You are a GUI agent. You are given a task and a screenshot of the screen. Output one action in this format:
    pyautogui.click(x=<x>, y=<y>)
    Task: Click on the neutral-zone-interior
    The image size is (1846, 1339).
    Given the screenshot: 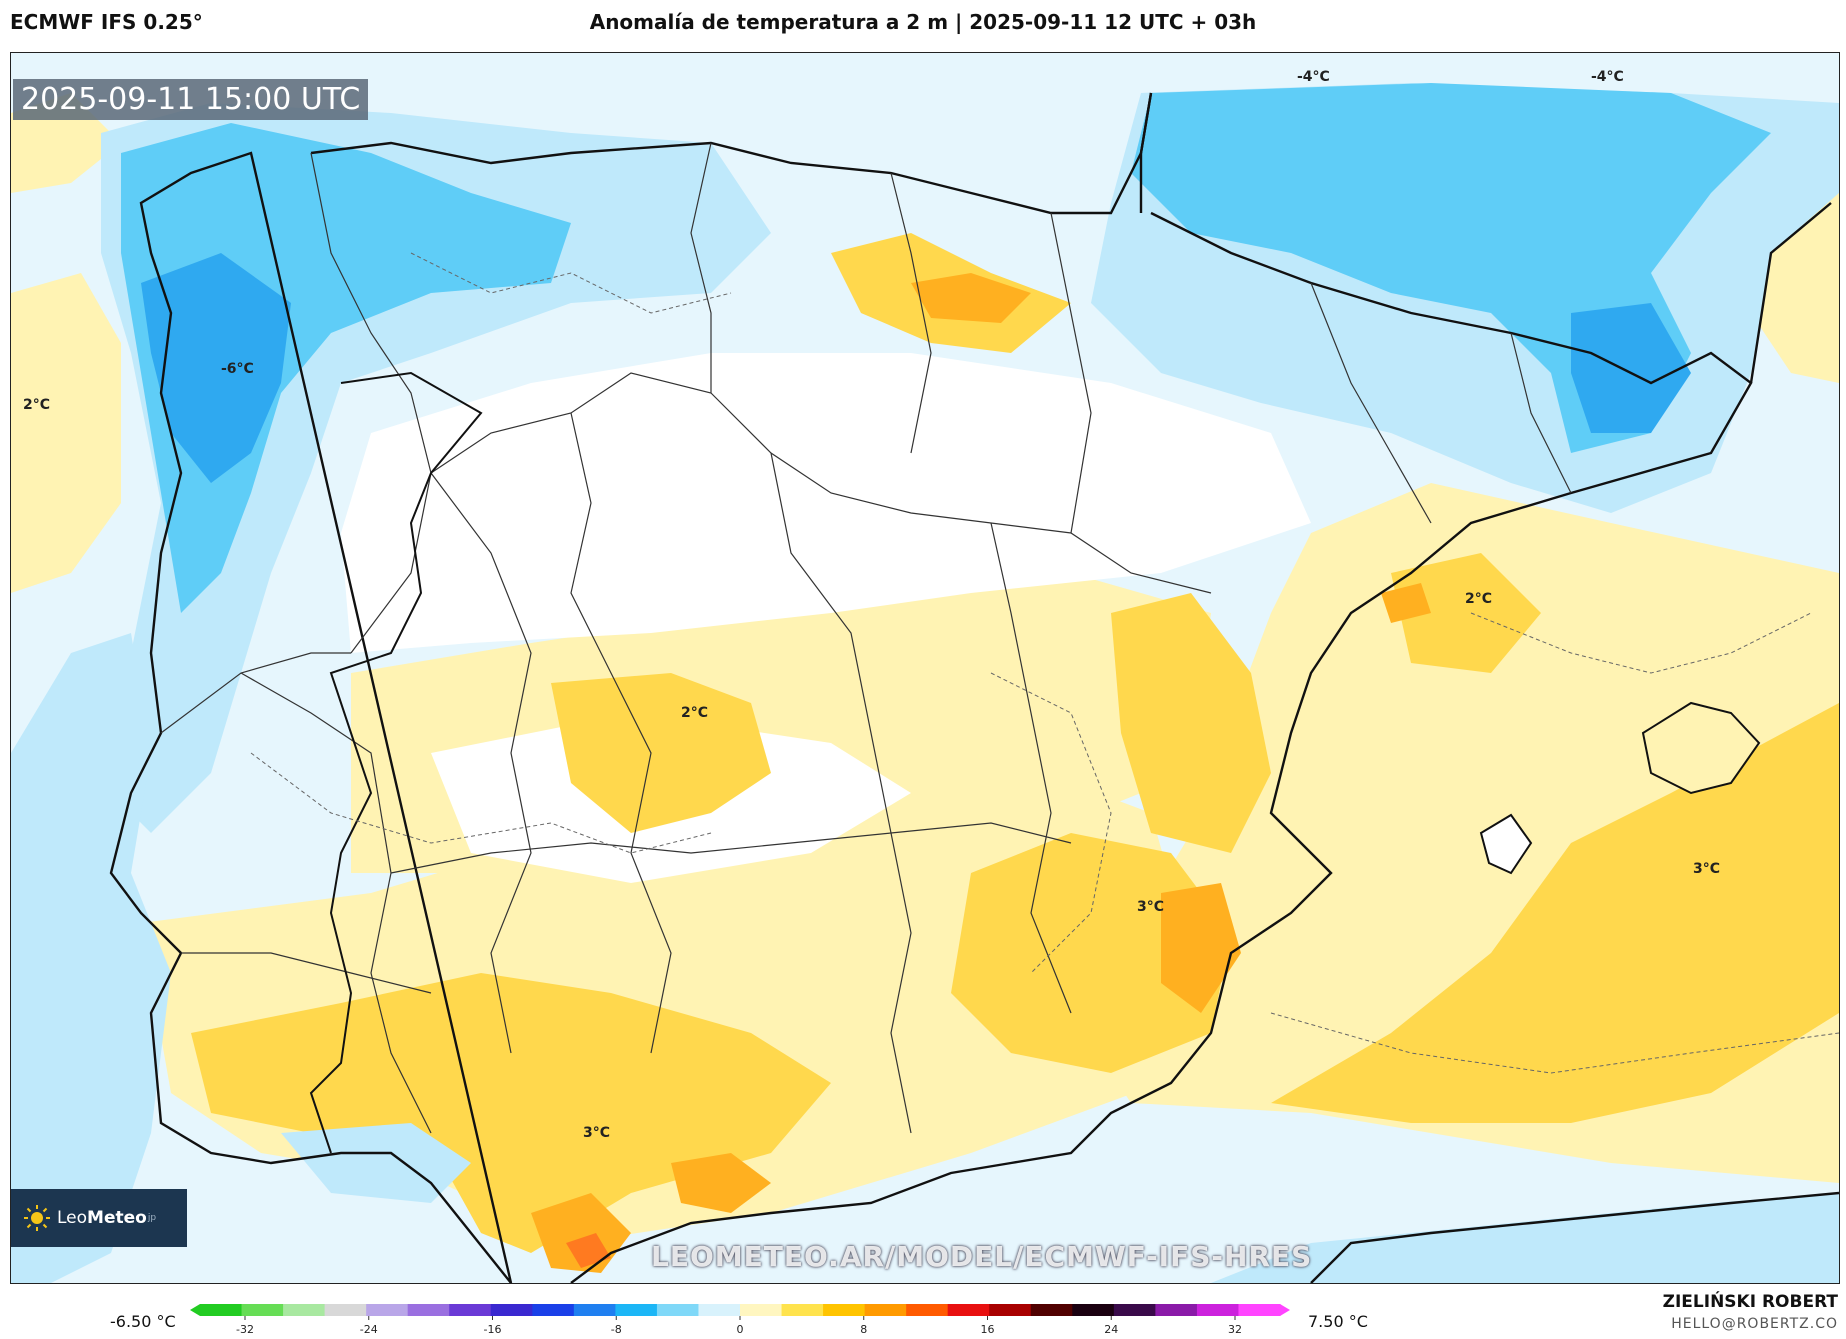 What is the action you would take?
    pyautogui.click(x=826, y=503)
    